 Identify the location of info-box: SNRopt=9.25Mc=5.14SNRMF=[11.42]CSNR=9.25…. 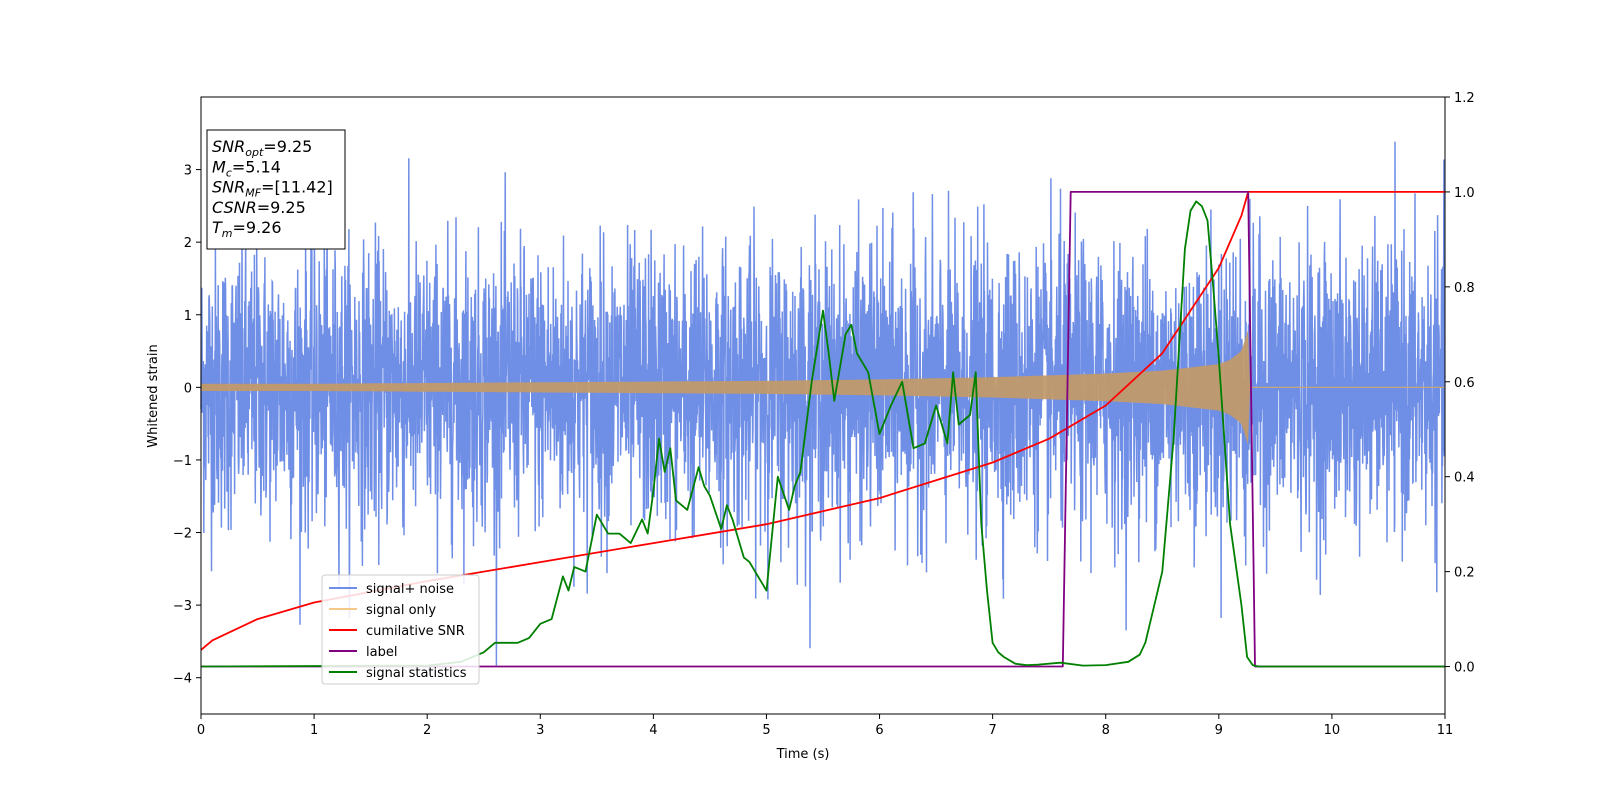
(276, 189).